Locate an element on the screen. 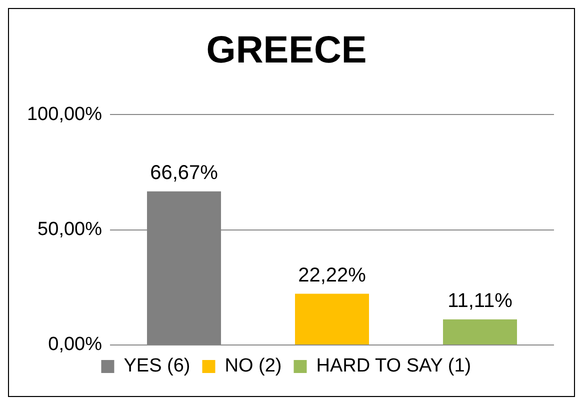 Image resolution: width=583 pixels, height=405 pixels. y-tick-label: 100,00% is located at coordinates (64, 114).